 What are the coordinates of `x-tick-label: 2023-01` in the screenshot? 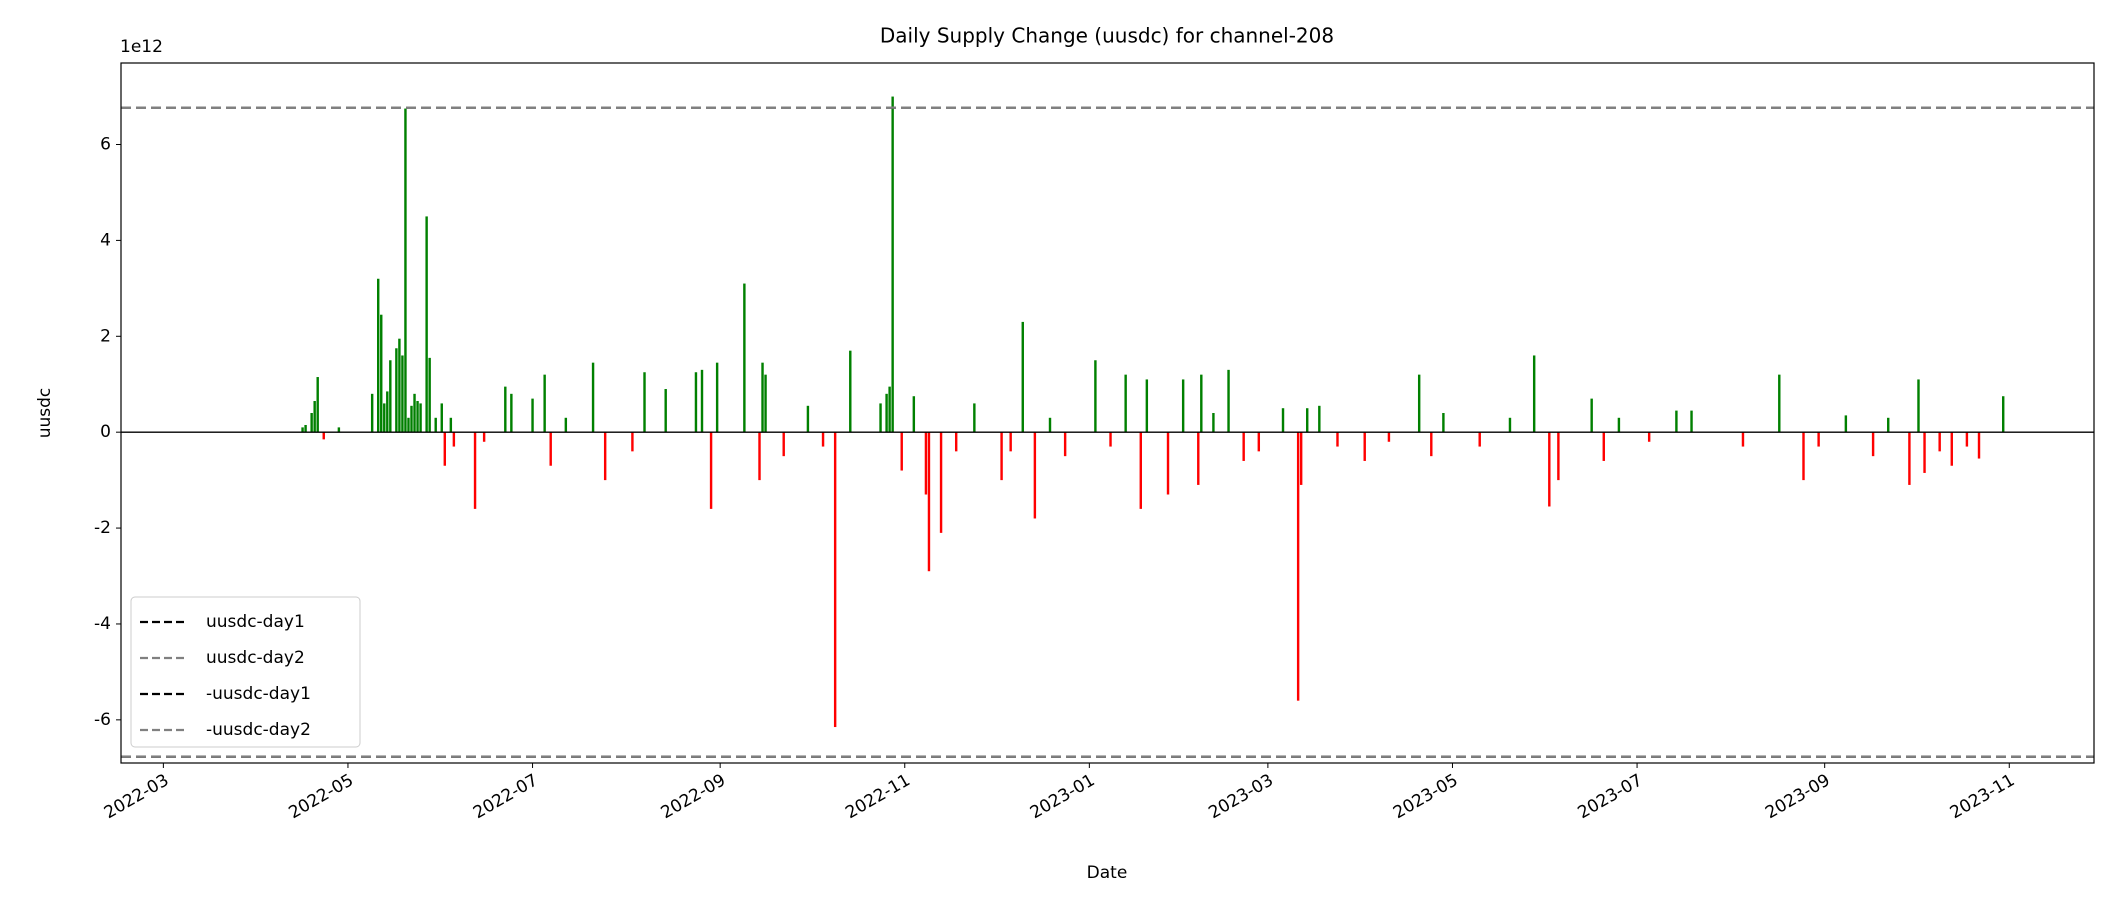 It's located at (1063, 796).